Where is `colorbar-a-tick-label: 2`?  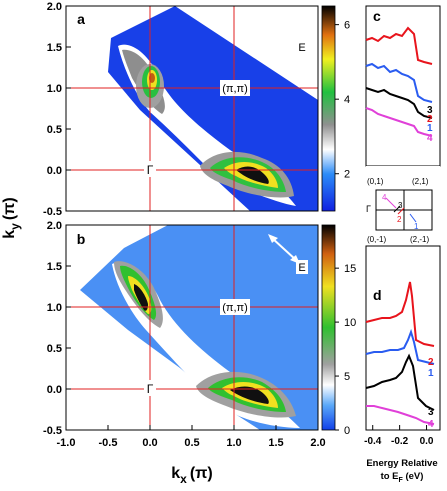 colorbar-a-tick-label: 2 is located at coordinates (347, 175).